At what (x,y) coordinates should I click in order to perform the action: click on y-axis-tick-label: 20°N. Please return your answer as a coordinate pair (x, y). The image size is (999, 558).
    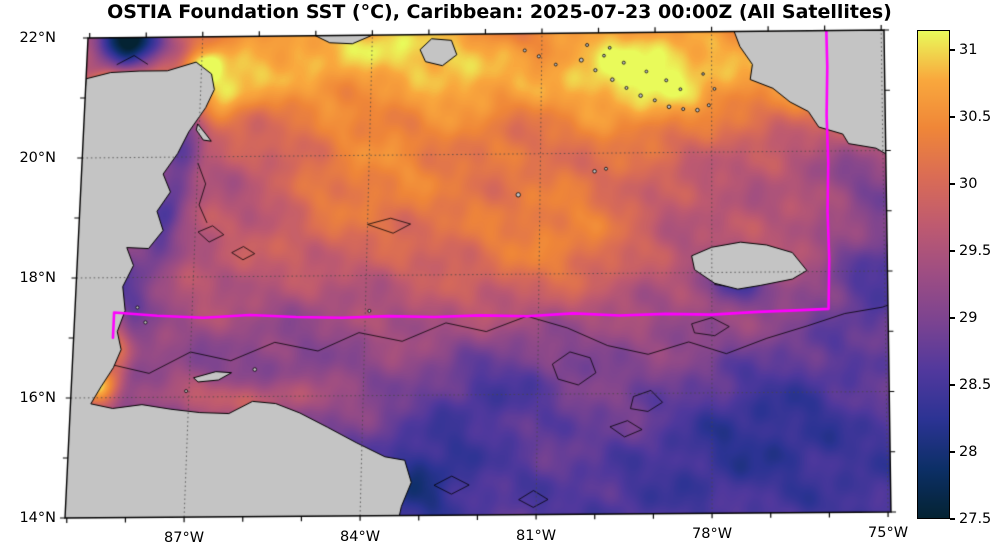
    Looking at the image, I should click on (37, 158).